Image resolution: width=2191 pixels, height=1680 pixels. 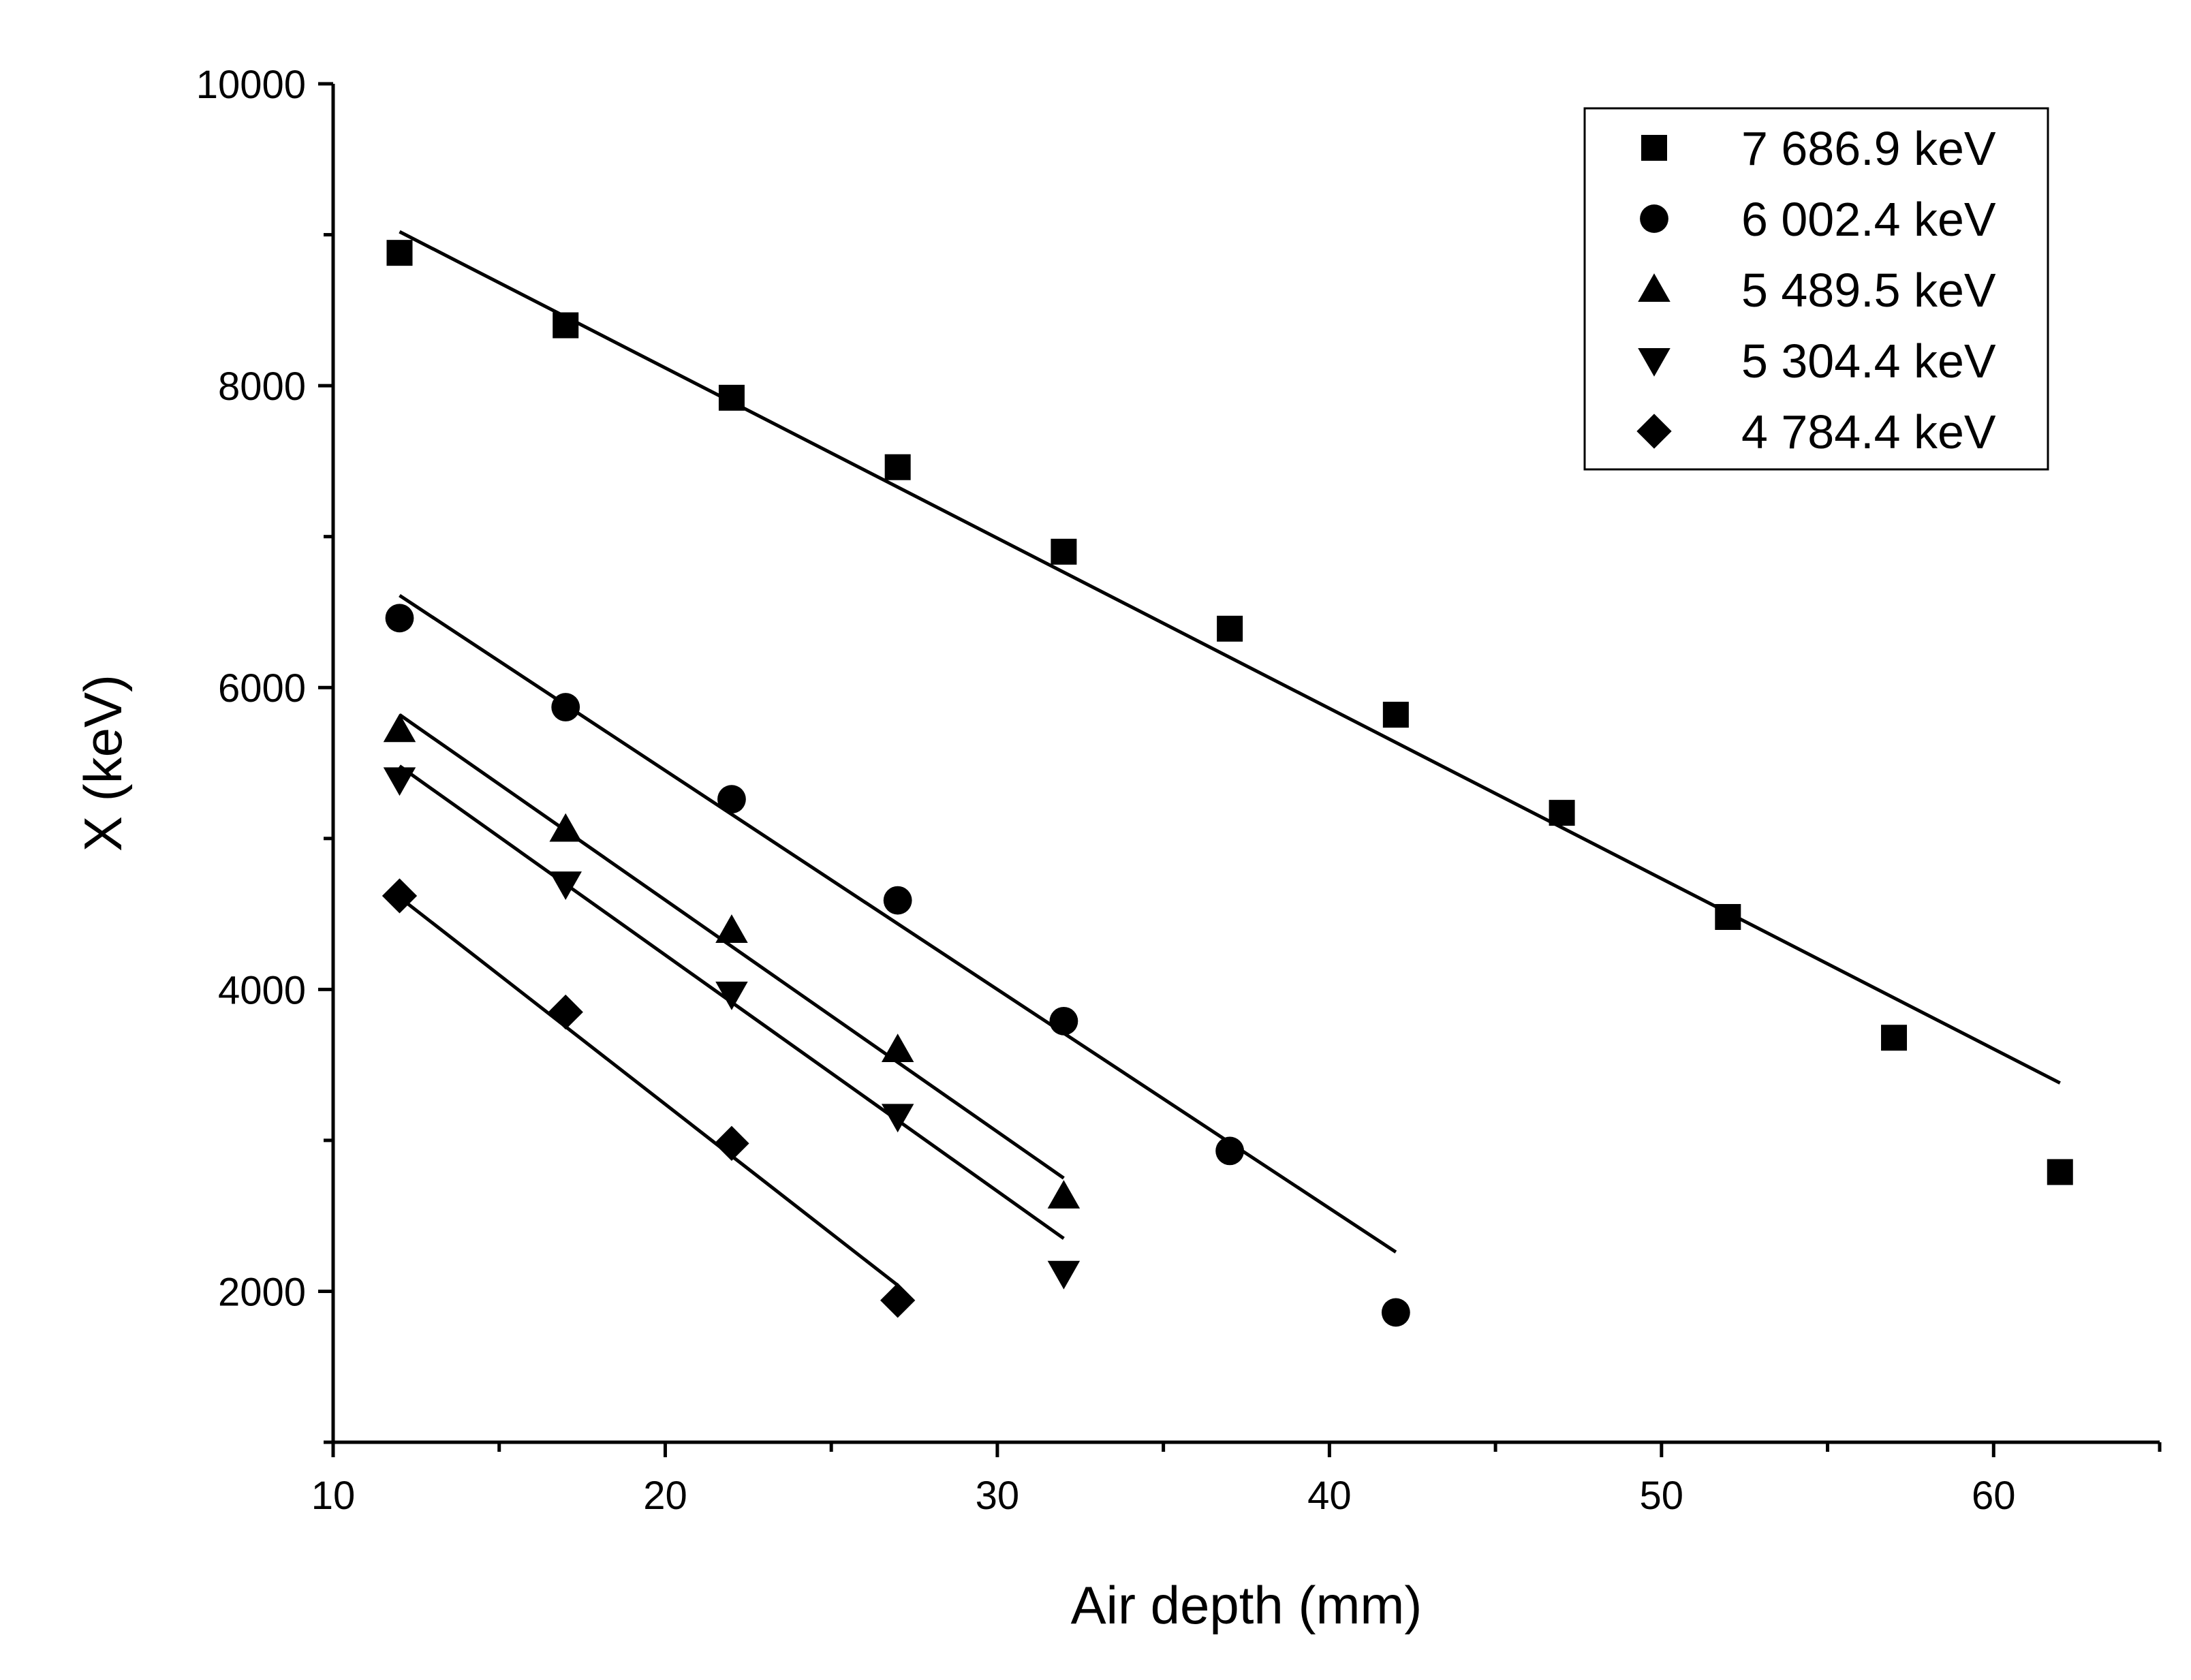 What do you see at coordinates (998, 1496) in the screenshot?
I see `x-tick-label: 30` at bounding box center [998, 1496].